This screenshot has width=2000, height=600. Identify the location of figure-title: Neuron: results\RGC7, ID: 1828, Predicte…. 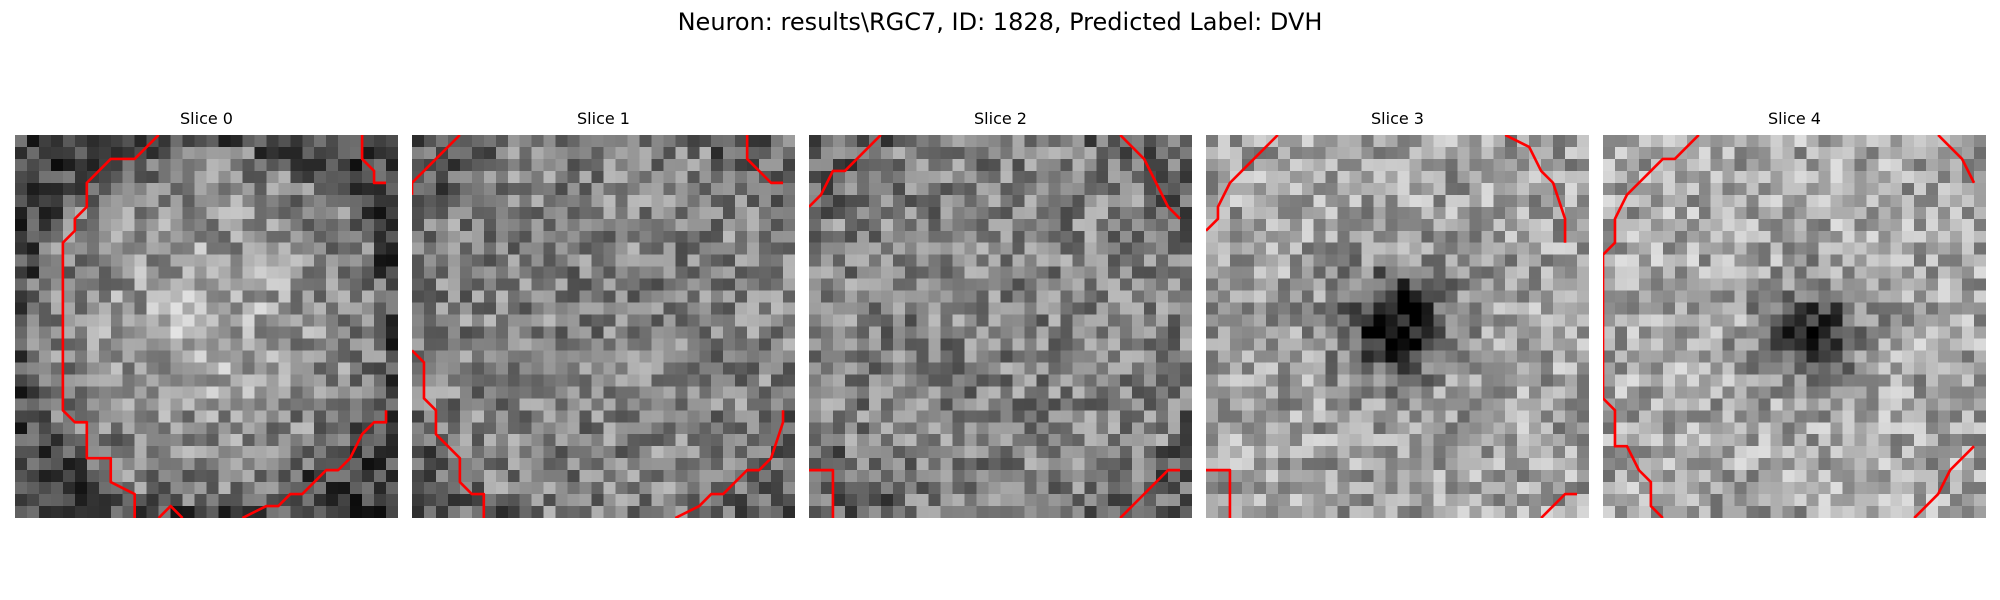
(1000, 22).